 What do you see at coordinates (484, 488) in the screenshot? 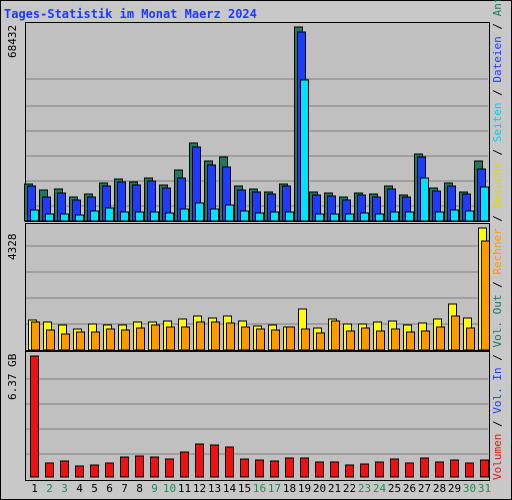
I see `x-tick-day-31: 31` at bounding box center [484, 488].